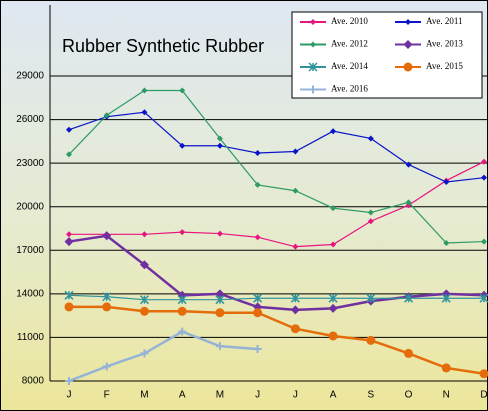 The width and height of the screenshot is (488, 411). I want to click on legend-label: Ave. 2016, so click(349, 89).